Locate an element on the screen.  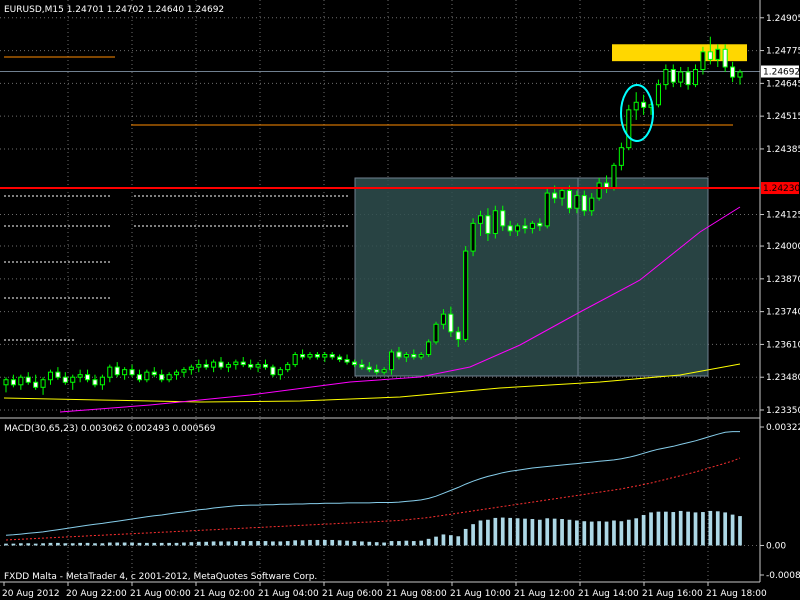
macd-axis: 0.003225 0.00 -0.000804 is located at coordinates (780, 502).